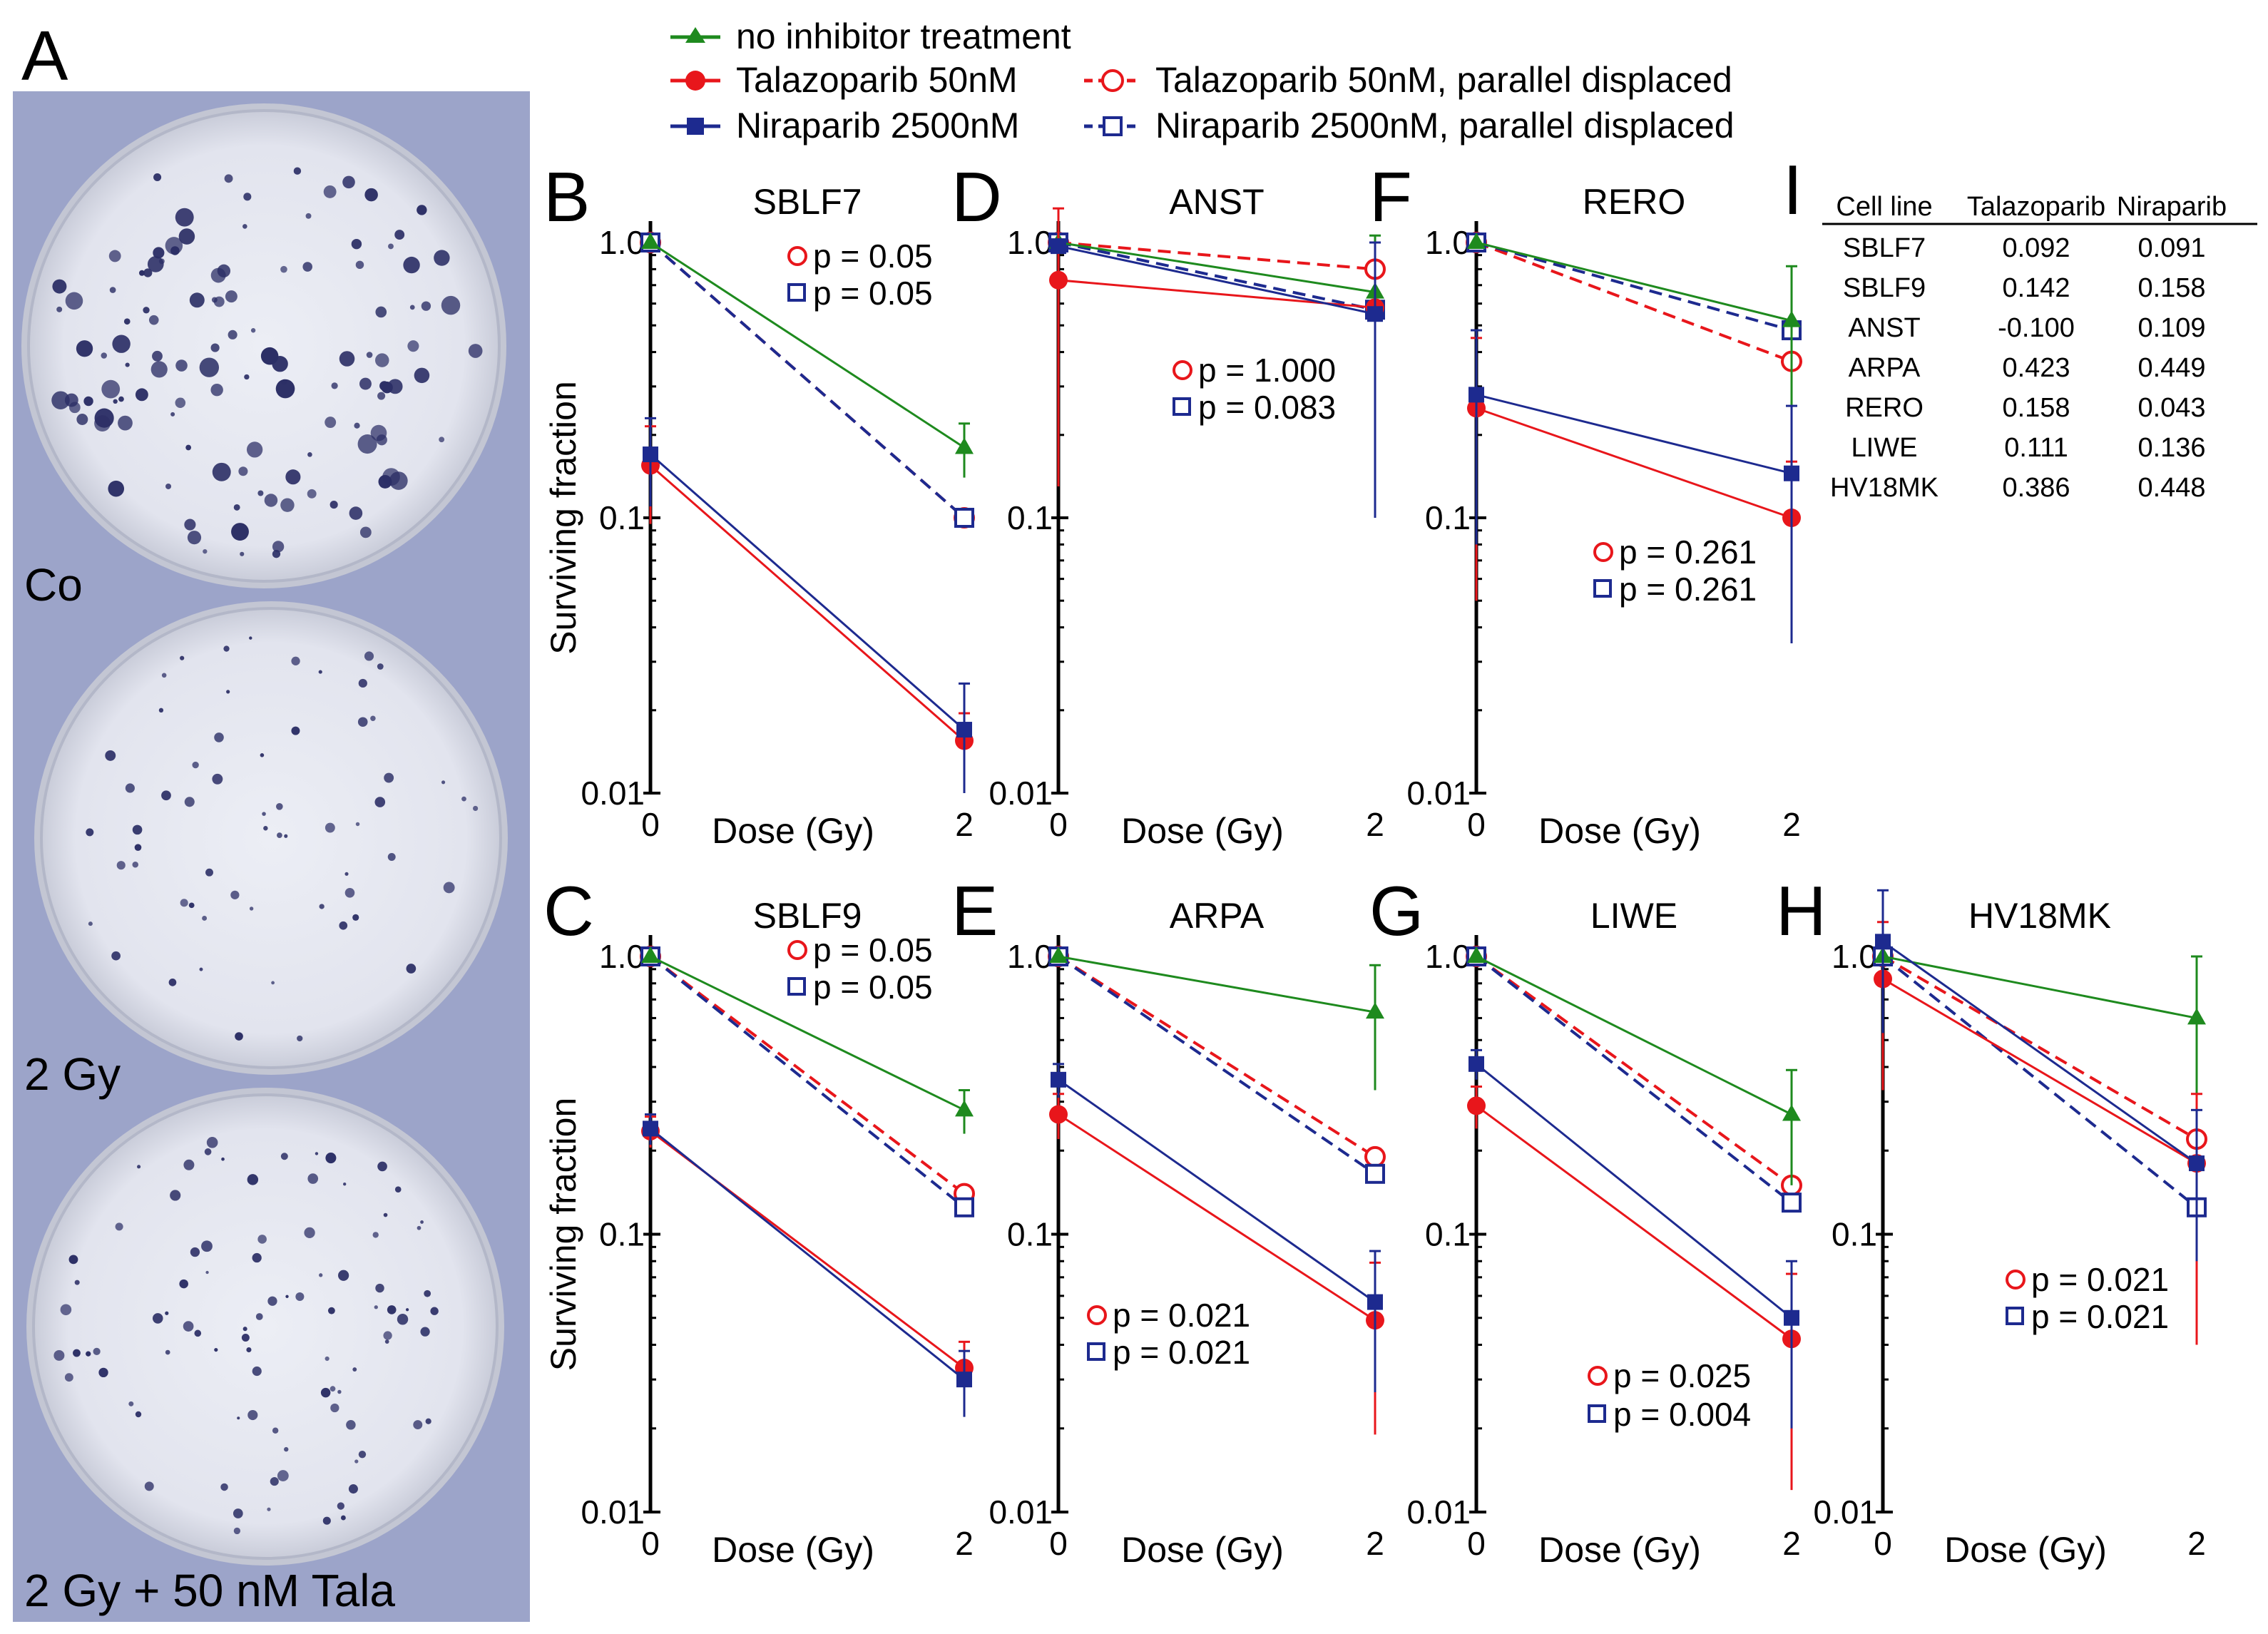 The width and height of the screenshot is (2268, 1634). What do you see at coordinates (209, 1590) in the screenshot?
I see `photo-label-2gy-tala: 2 Gy + 50 nM Tala` at bounding box center [209, 1590].